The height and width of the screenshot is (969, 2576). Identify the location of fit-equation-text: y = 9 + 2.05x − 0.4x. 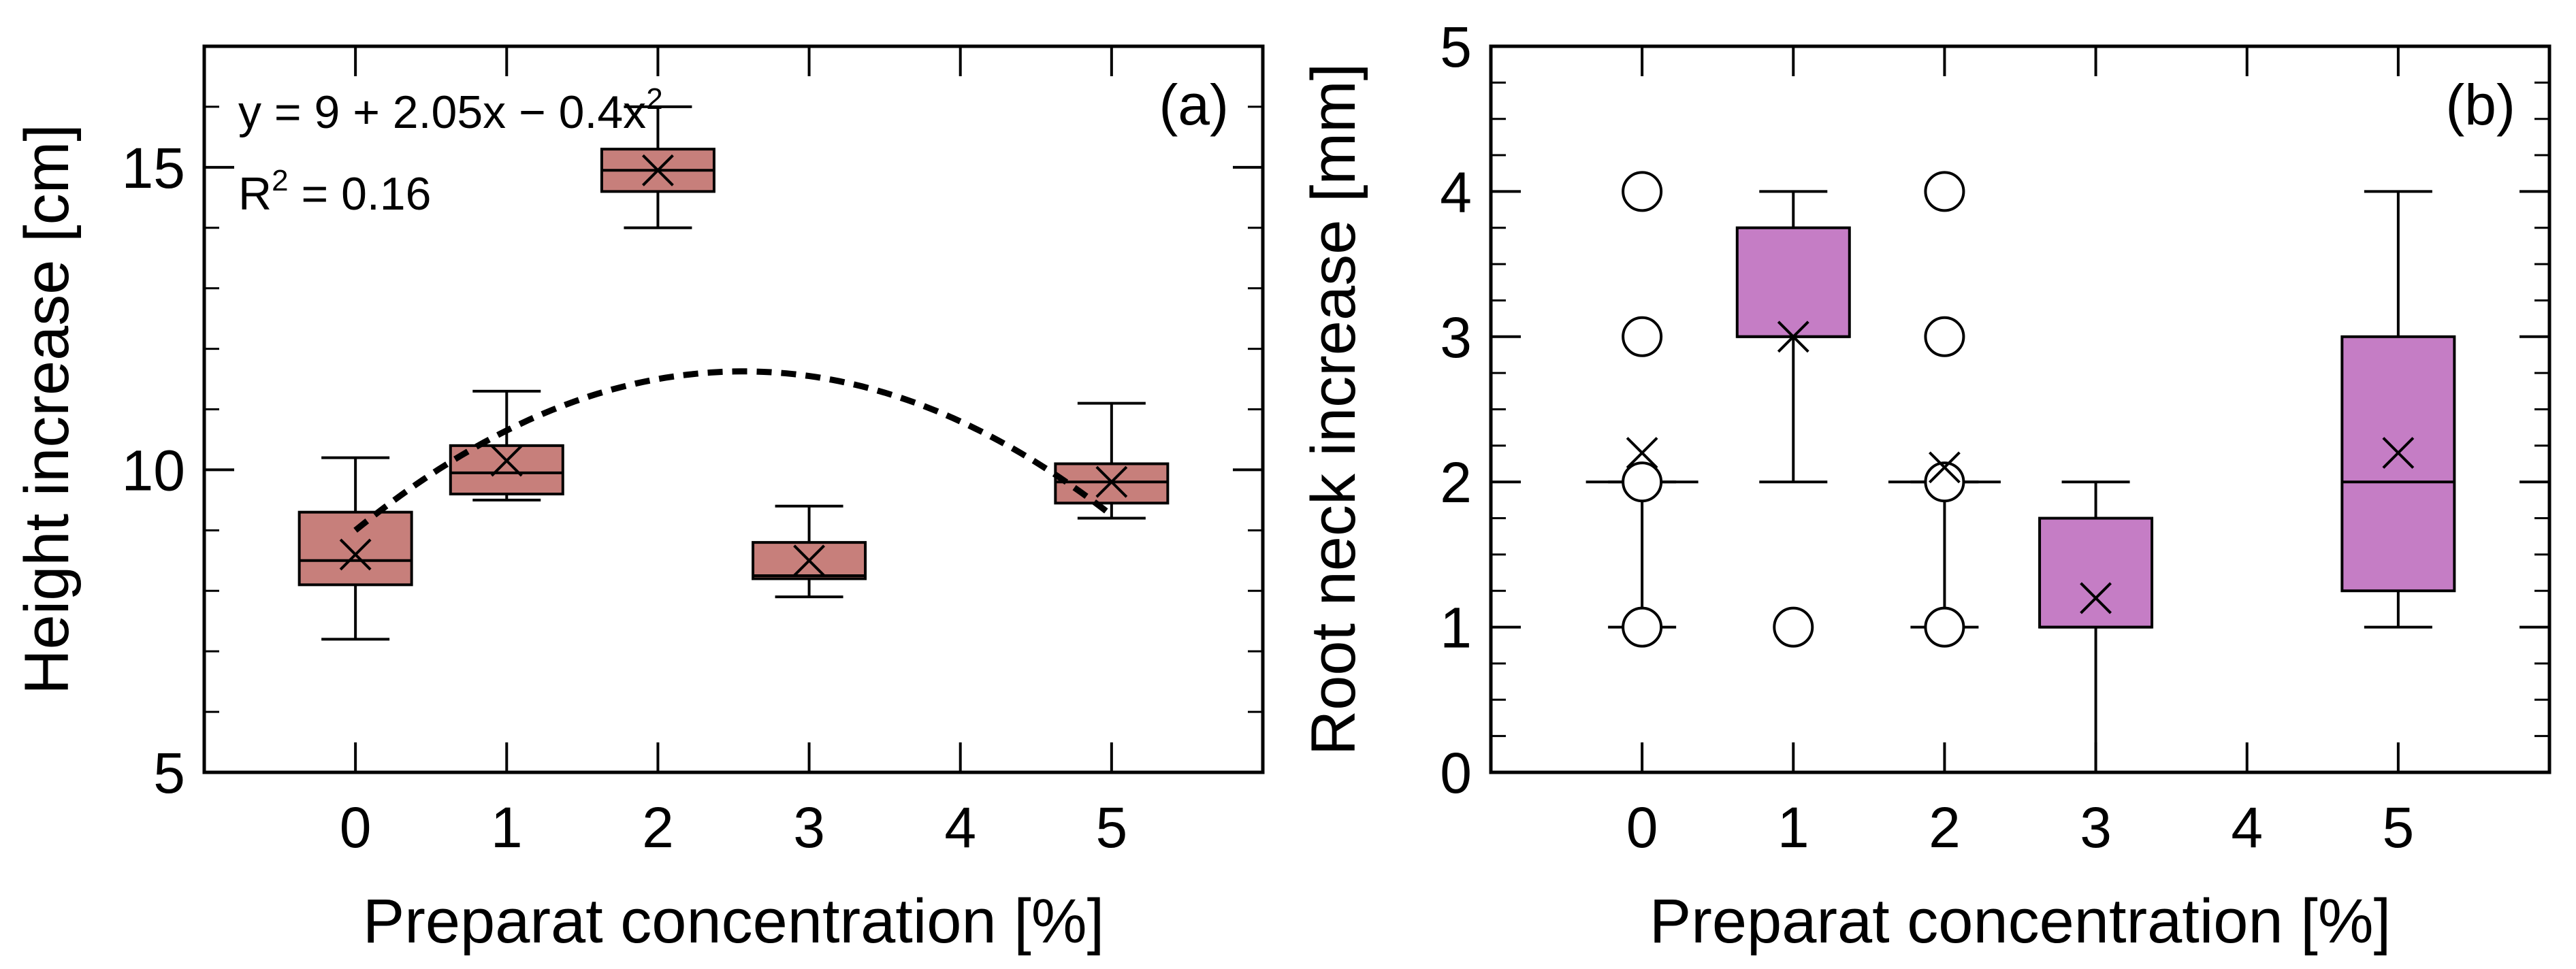
(442, 112).